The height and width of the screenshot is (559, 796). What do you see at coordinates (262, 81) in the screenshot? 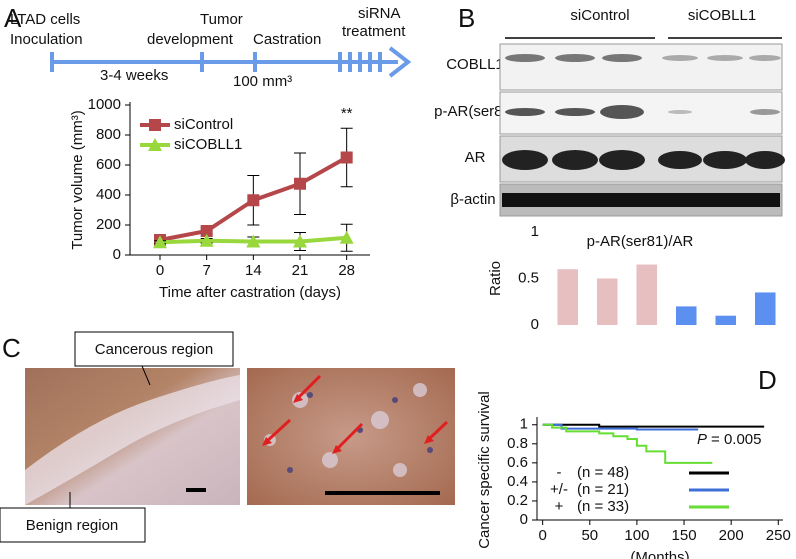
I see `timeline-note: 100 mm³` at bounding box center [262, 81].